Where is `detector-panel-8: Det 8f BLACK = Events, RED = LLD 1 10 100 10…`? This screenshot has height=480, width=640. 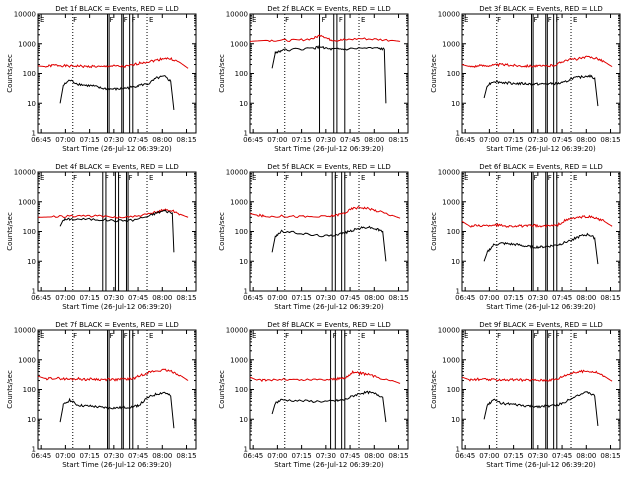 detector-panel-8: Det 8f BLACK = Events, RED = LLD 1 10 100 10… is located at coordinates (313, 395).